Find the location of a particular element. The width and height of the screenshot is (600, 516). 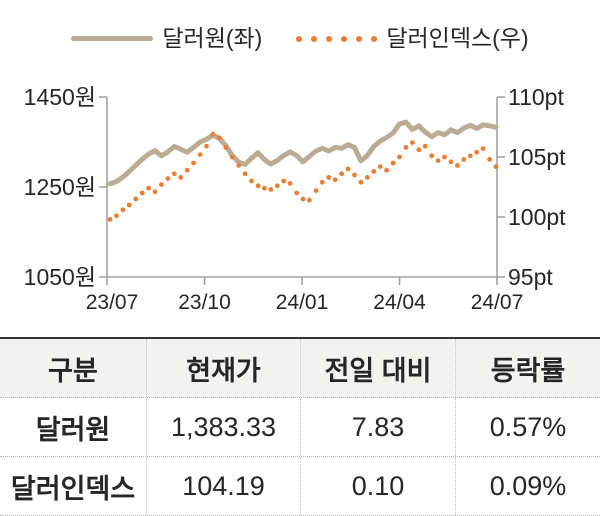

chart-legend: 달러원(좌) 달러인덱스(우) is located at coordinates (300, 38).